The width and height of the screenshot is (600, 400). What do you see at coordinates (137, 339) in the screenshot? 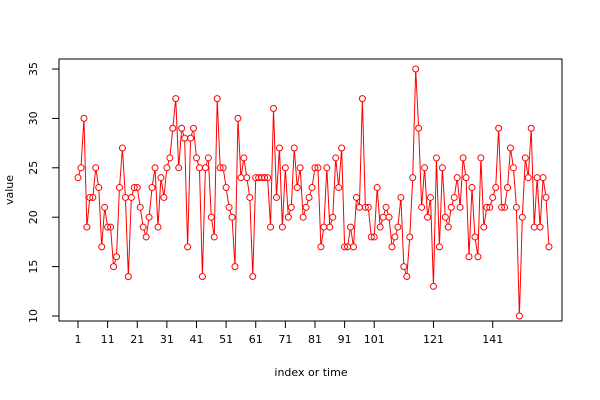
I see `x-tick-label: 21` at bounding box center [137, 339].